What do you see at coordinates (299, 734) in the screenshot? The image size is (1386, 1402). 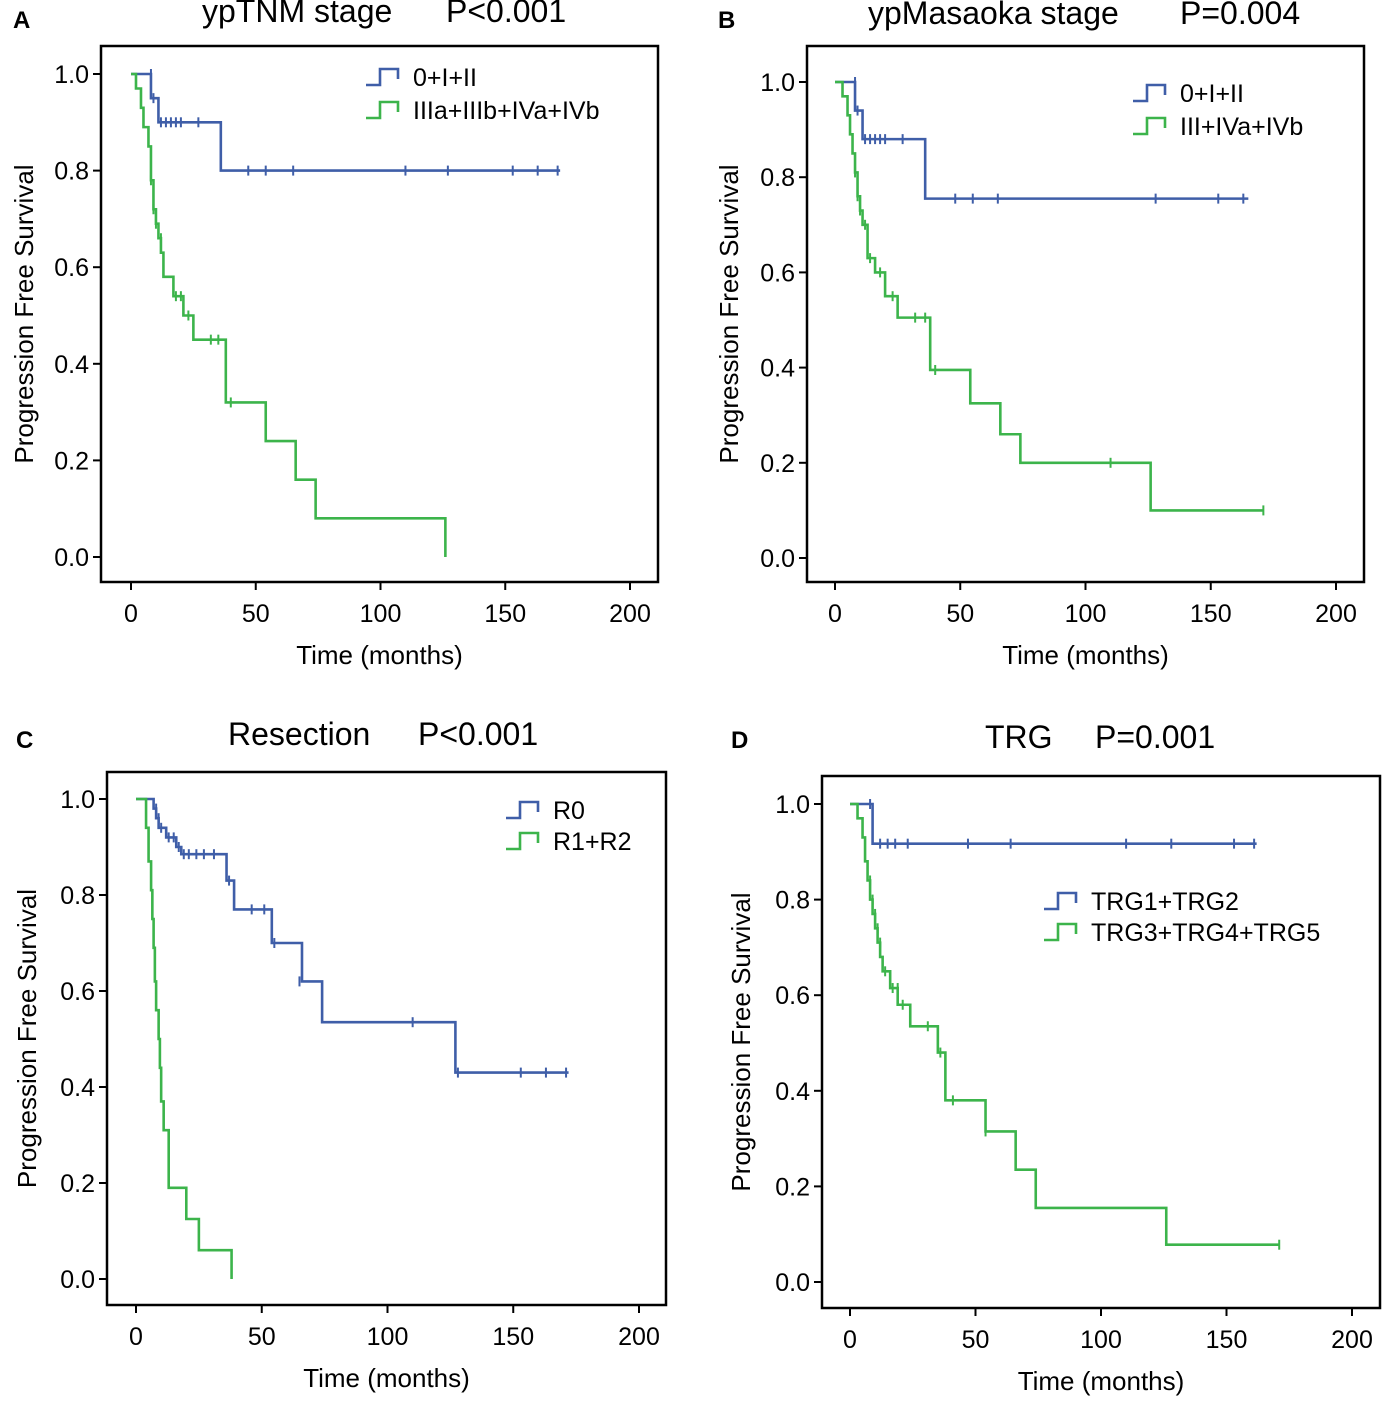 I see `chart-title: Resection` at bounding box center [299, 734].